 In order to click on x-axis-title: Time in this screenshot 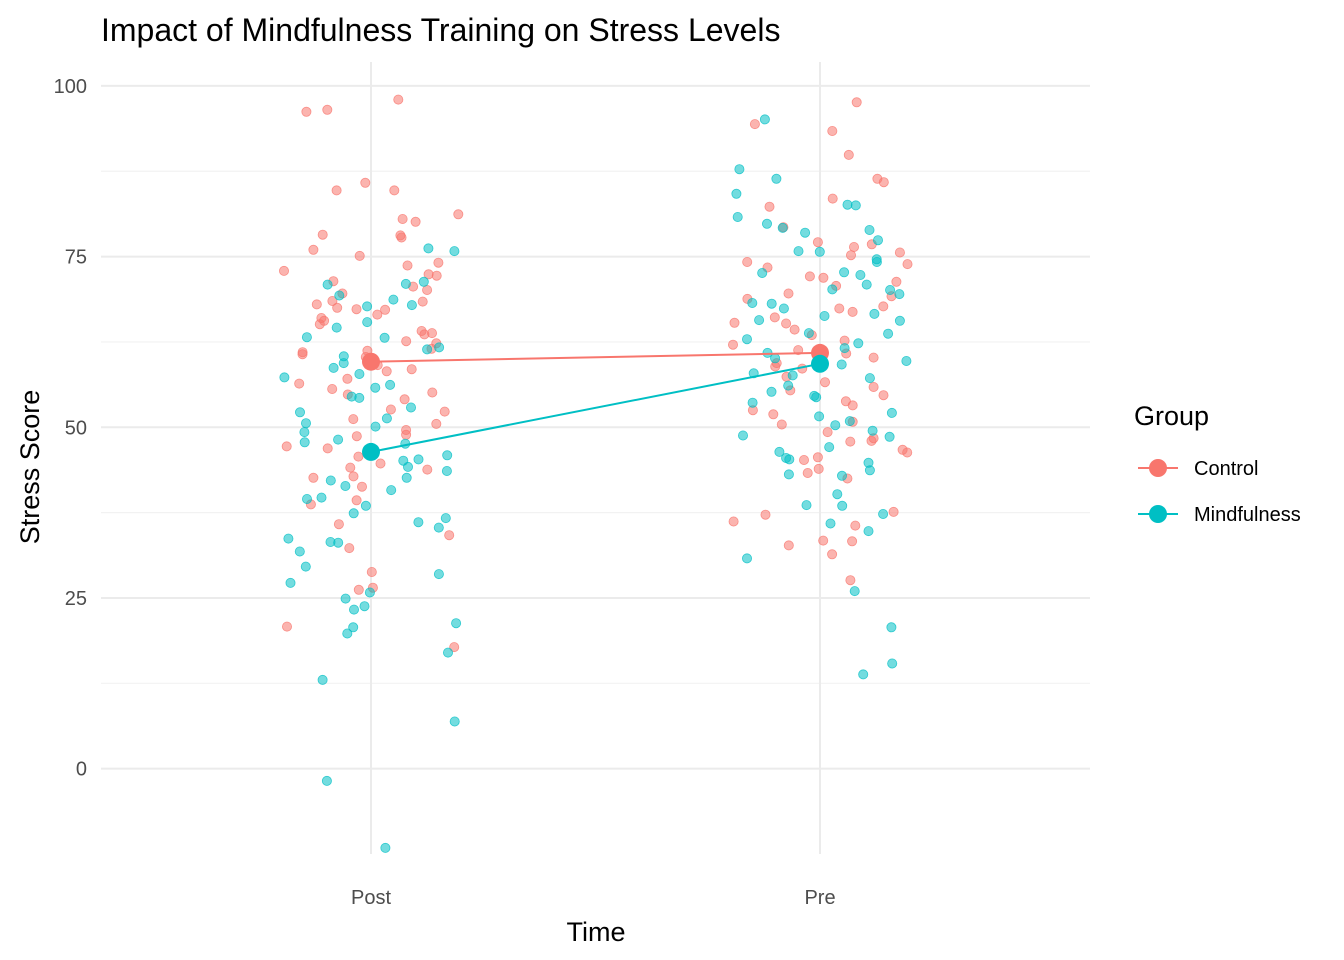, I will do `click(596, 932)`.